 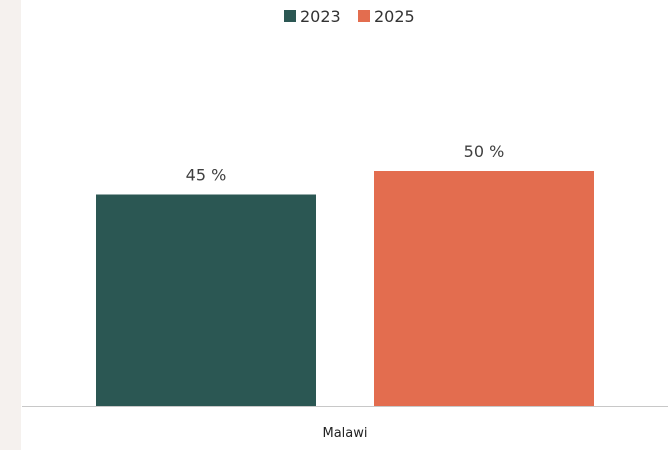 I want to click on sidebar-strip, so click(x=10, y=225).